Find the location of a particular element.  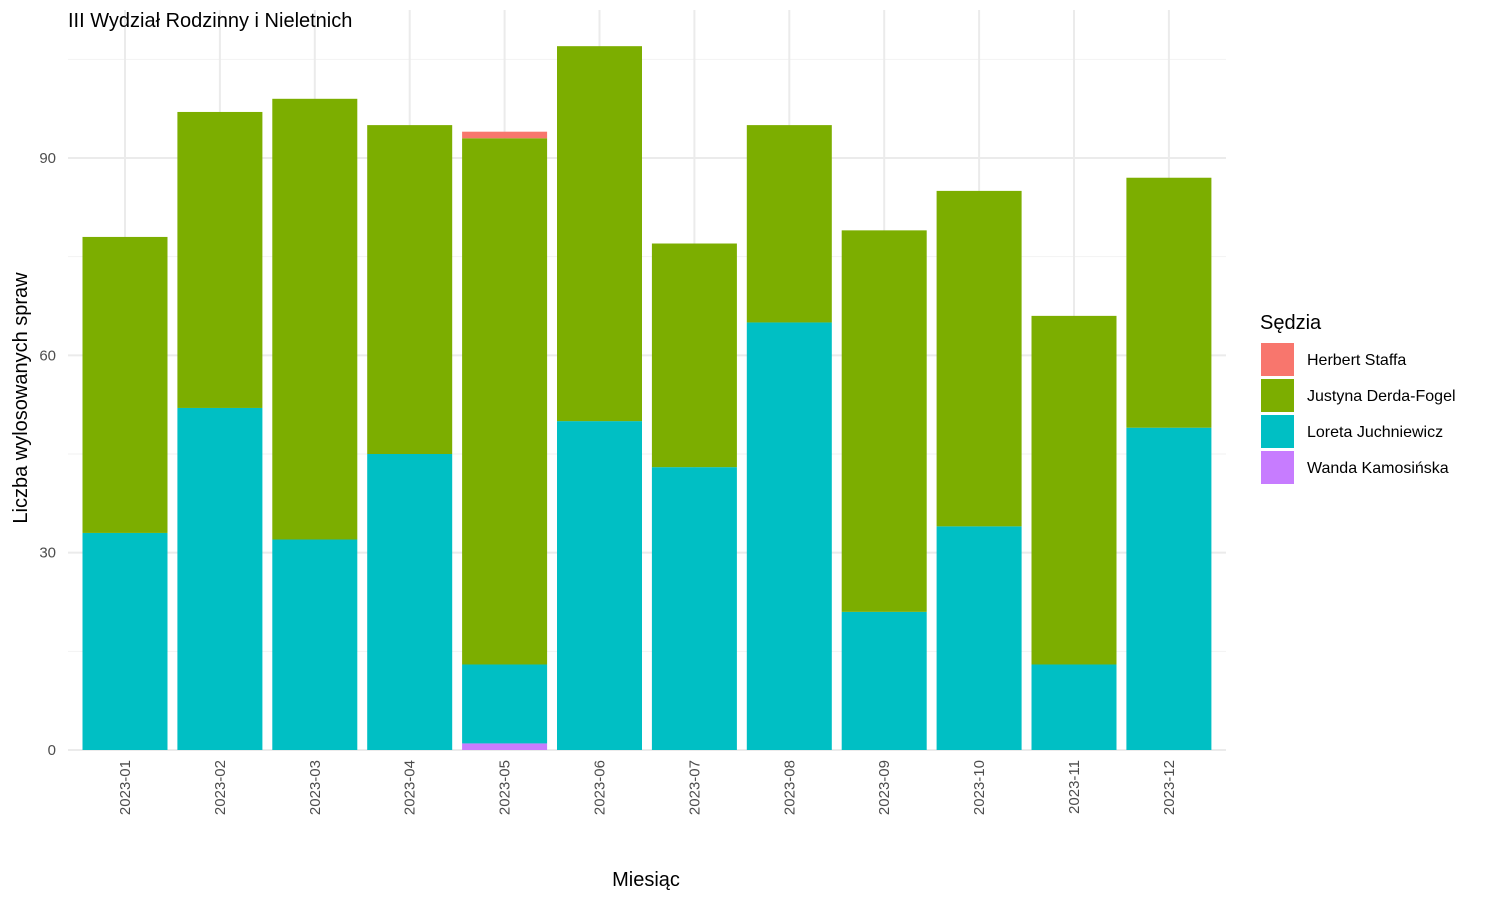

y-tick-label: 0 is located at coordinates (52, 750).